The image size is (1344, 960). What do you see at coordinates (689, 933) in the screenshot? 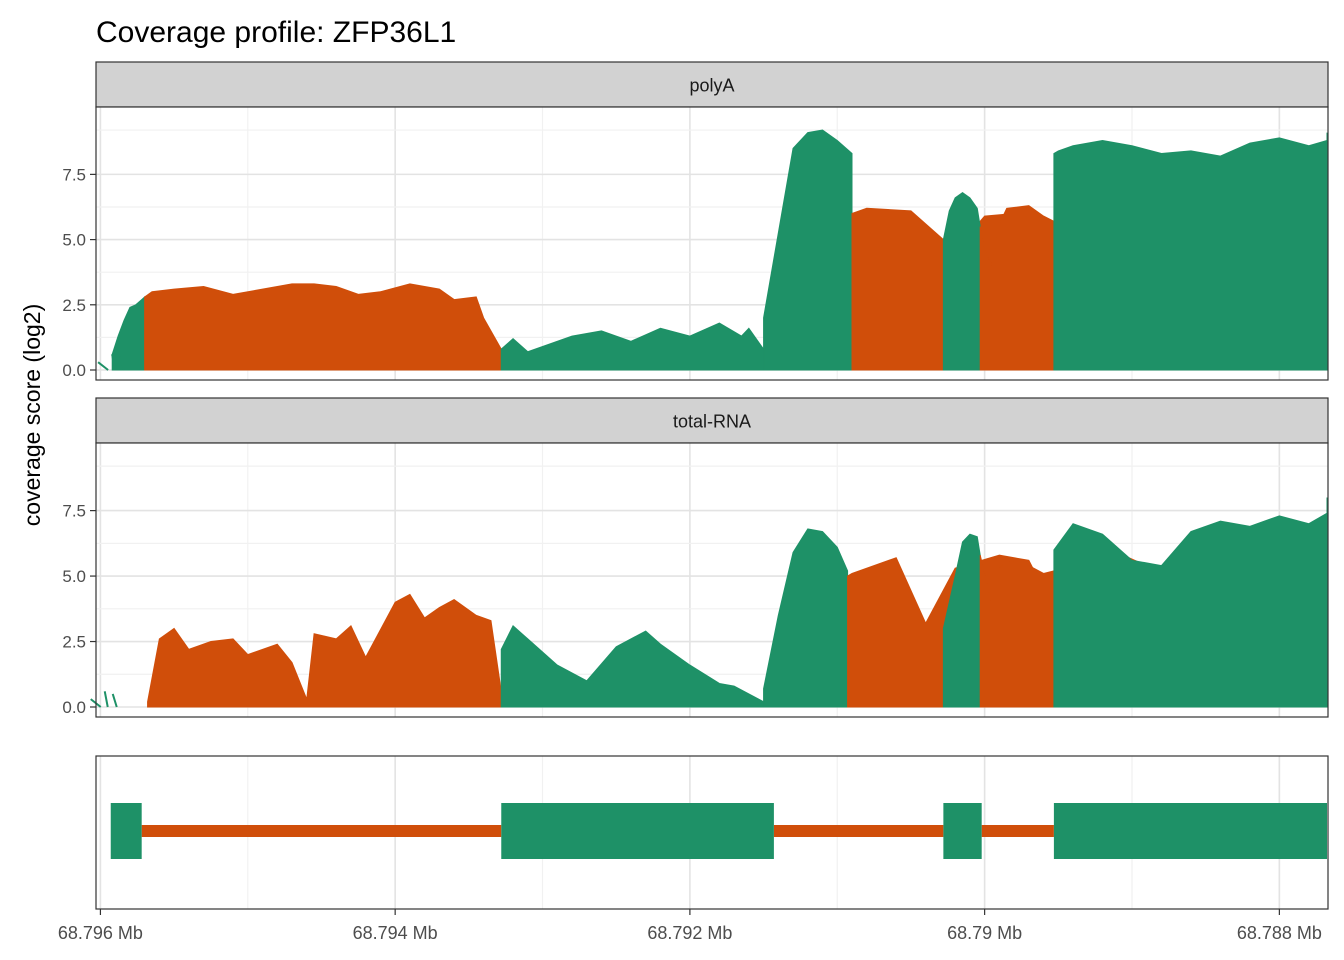
I see `x-tick-label: 68.792 Mb` at bounding box center [689, 933].